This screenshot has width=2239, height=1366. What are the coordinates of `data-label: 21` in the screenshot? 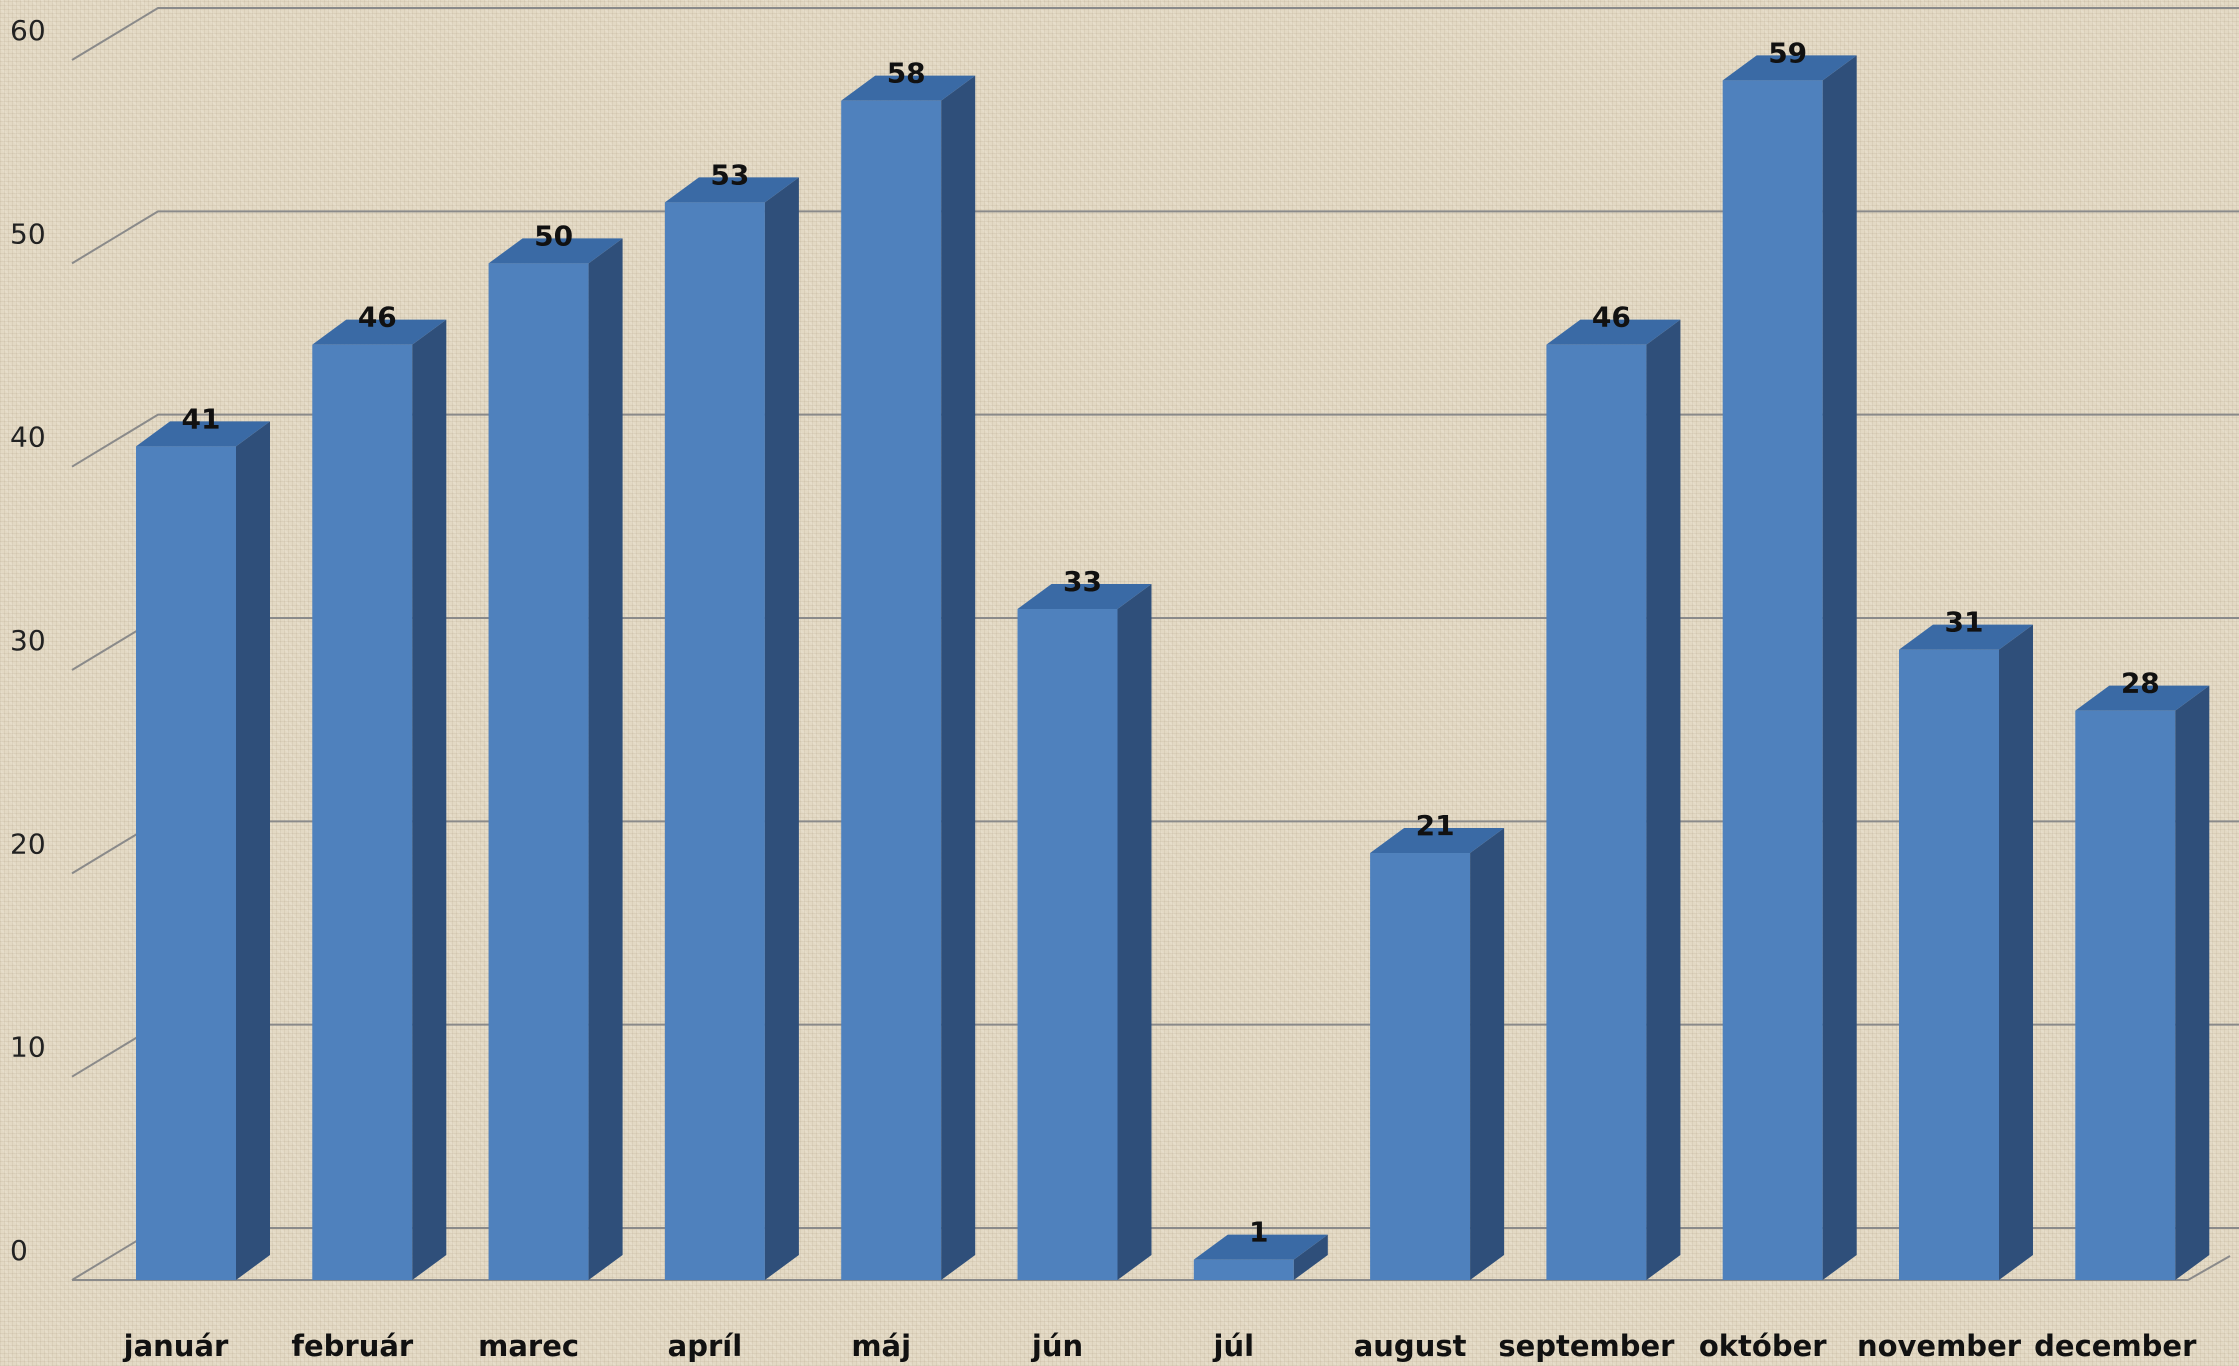 It's located at (1435, 825).